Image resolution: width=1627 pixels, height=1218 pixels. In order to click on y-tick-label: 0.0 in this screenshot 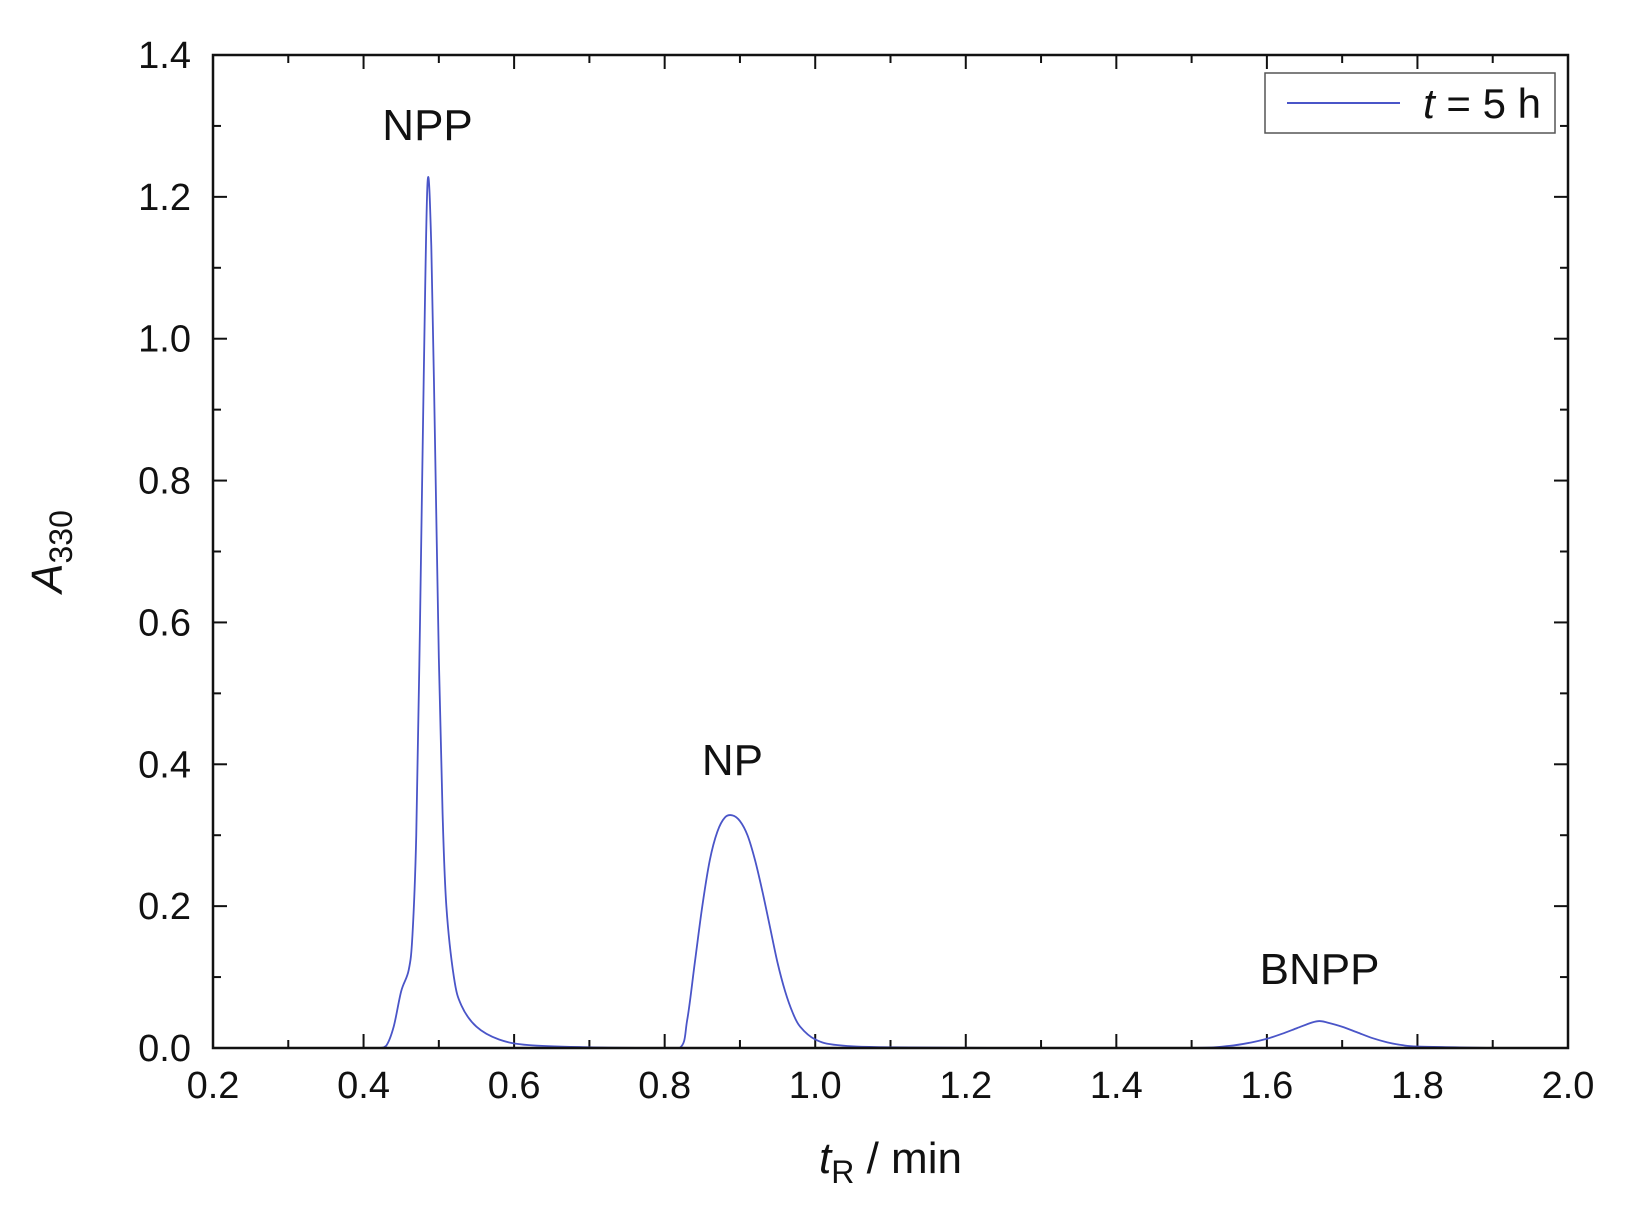, I will do `click(164, 1049)`.